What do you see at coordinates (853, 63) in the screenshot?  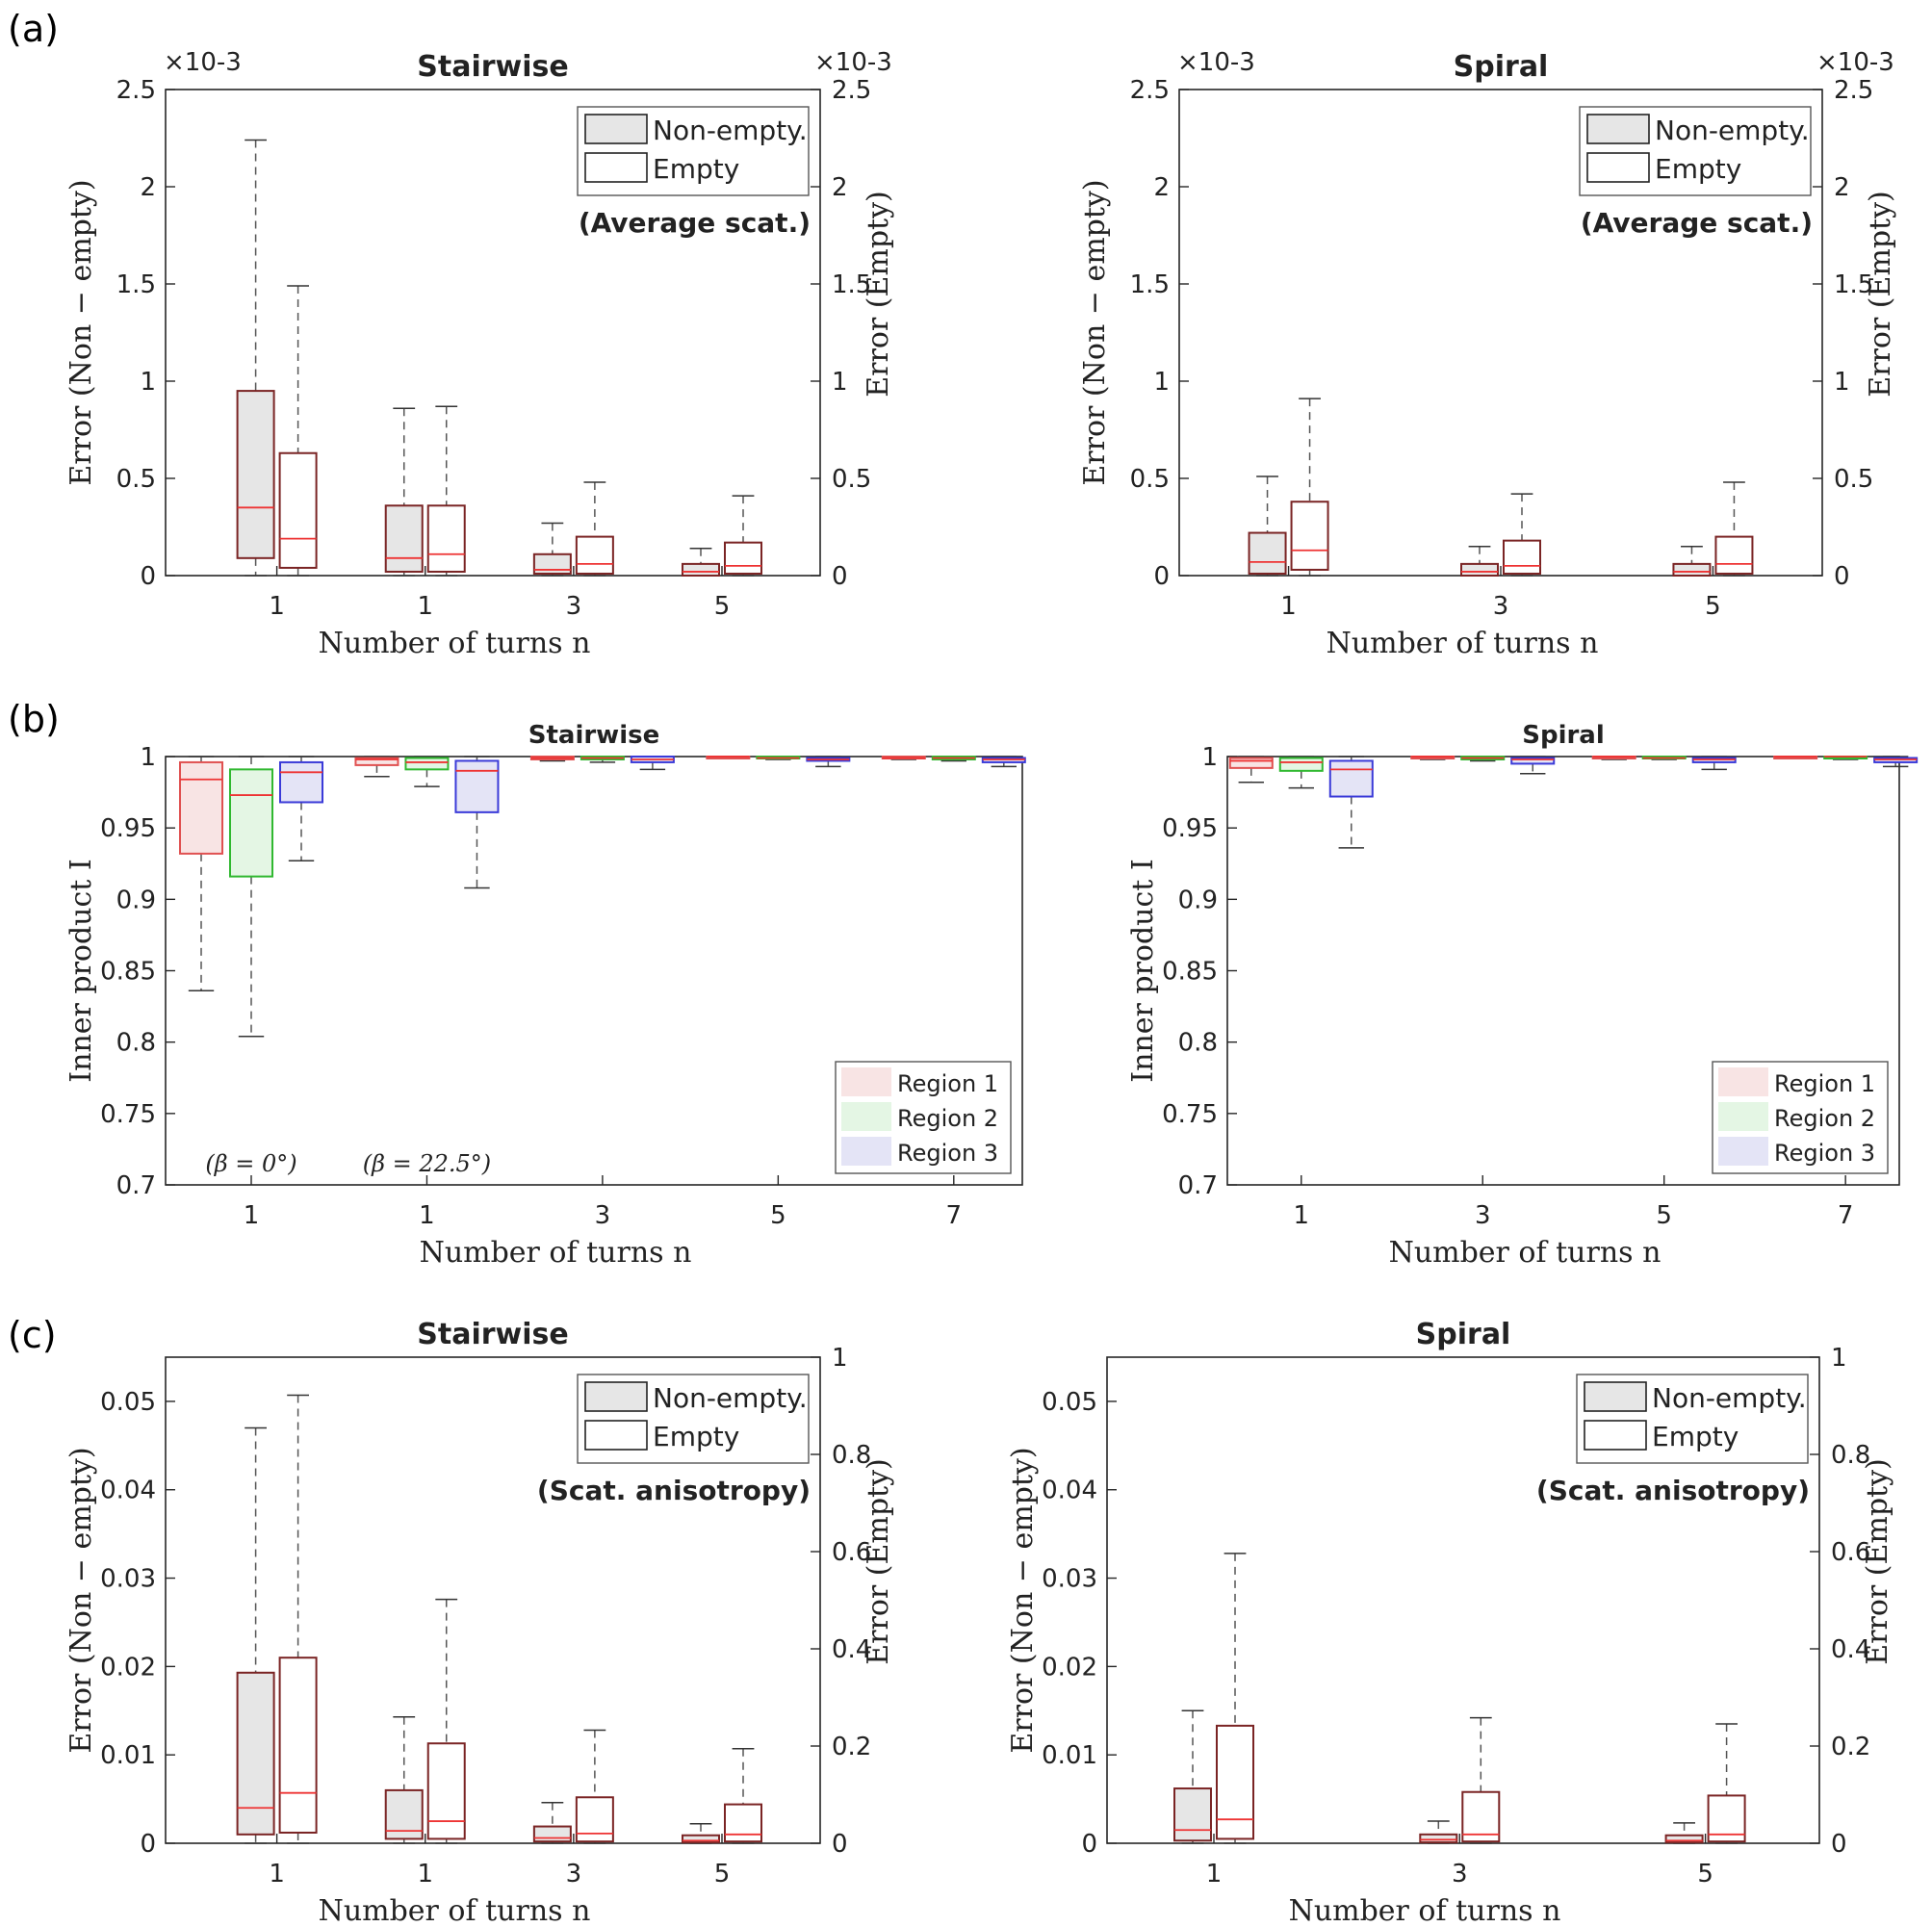 I see `y2-exponent: ×10-3` at bounding box center [853, 63].